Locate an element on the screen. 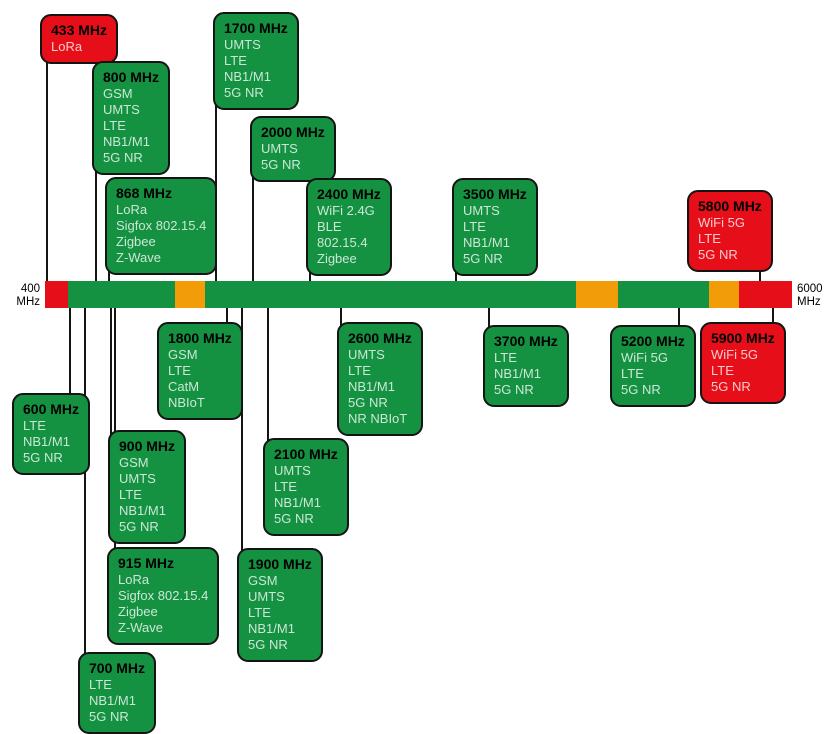 This screenshot has width=828, height=734. connector-line-2600-mhz is located at coordinates (341, 319).